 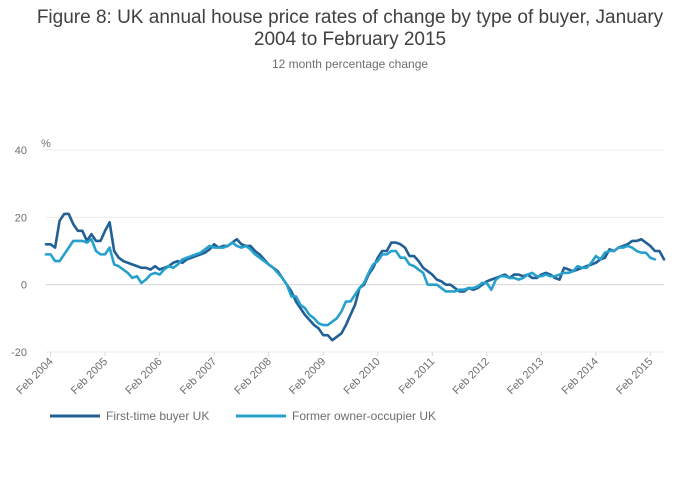 I want to click on x-tick-label: Feb 2007, so click(x=198, y=376).